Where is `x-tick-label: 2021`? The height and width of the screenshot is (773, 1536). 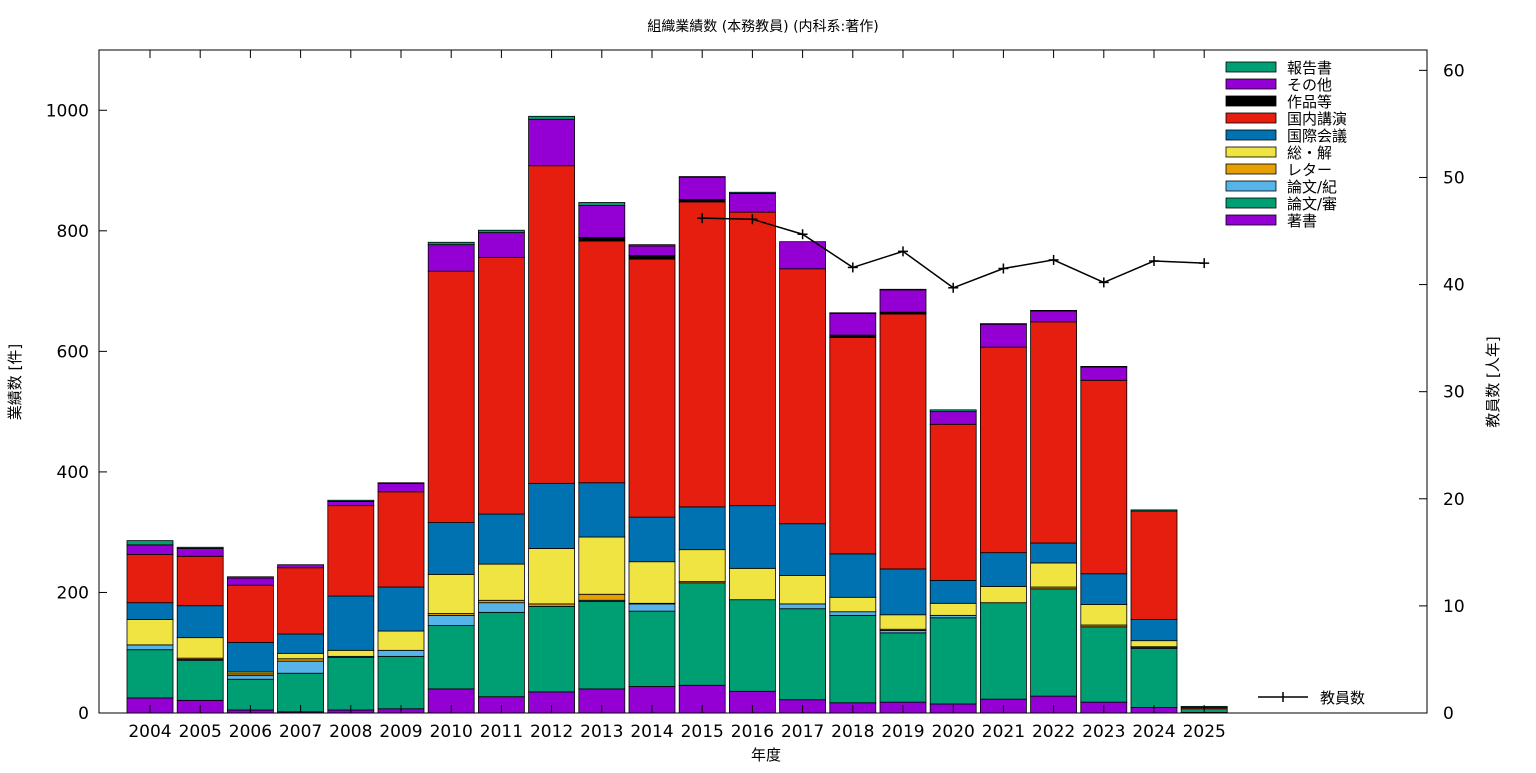 x-tick-label: 2021 is located at coordinates (1003, 732).